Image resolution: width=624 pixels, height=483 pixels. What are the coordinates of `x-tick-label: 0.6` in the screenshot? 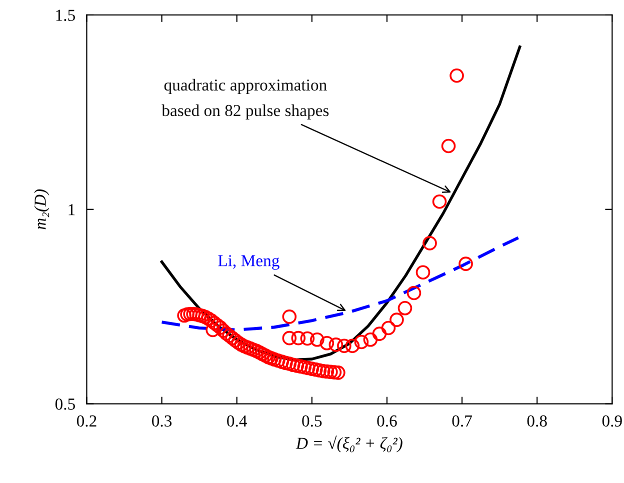 It's located at (387, 421).